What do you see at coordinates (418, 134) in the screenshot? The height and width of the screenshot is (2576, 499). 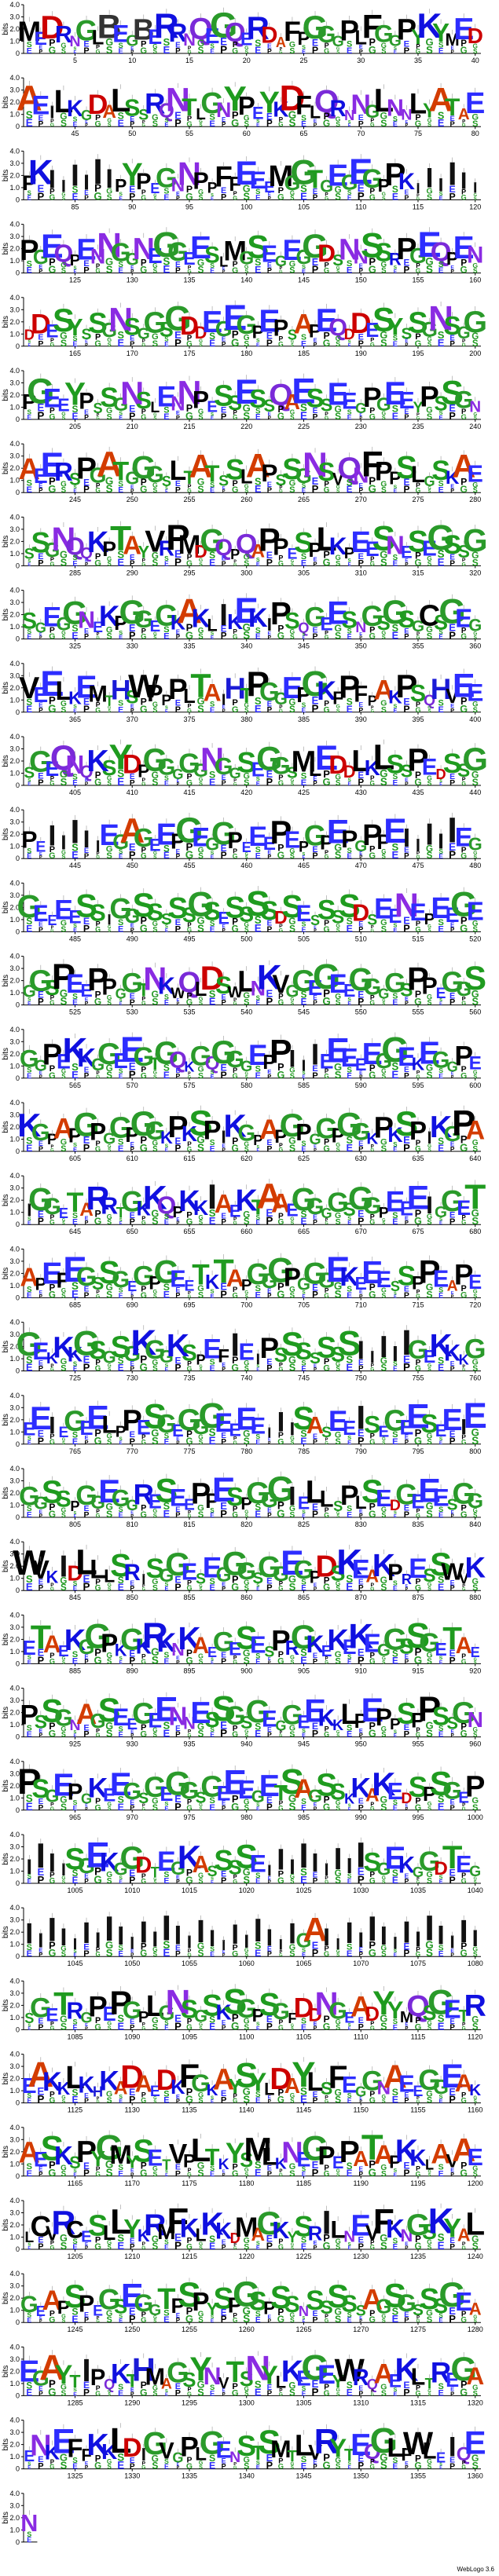 I see `x-tick-label: 75` at bounding box center [418, 134].